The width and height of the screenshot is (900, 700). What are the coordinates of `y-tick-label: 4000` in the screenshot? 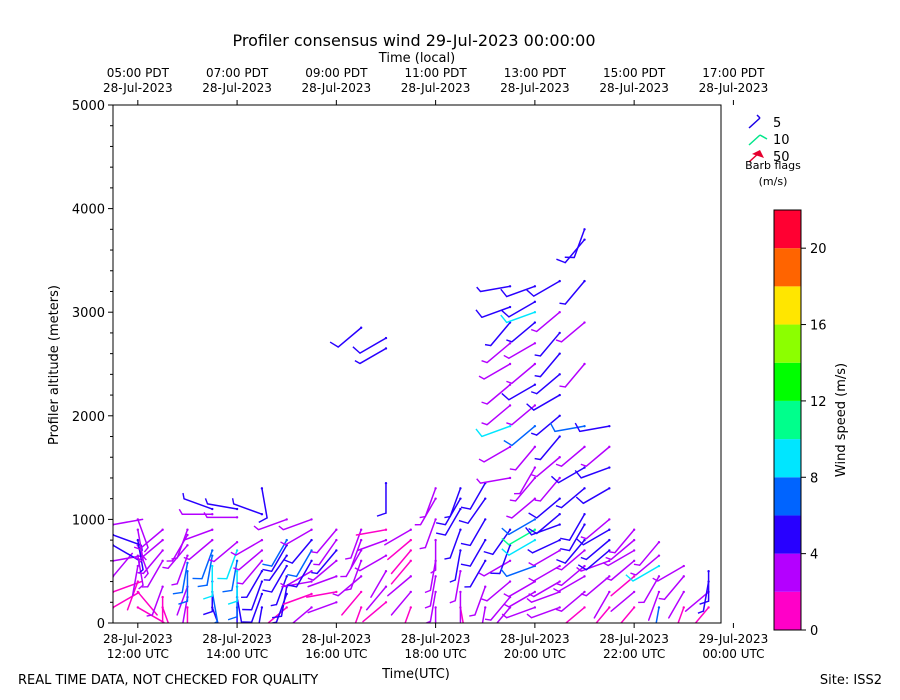 It's located at (88, 210).